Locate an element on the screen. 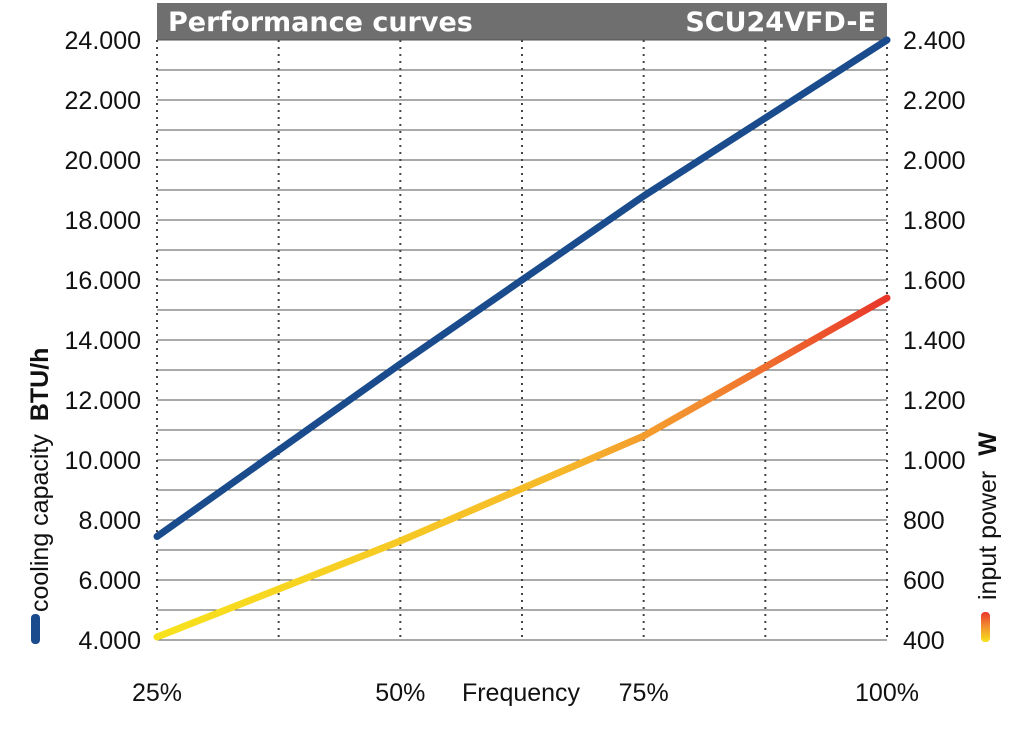 Image resolution: width=1024 pixels, height=739 pixels. left-tick-label: 16.000 is located at coordinates (103, 281).